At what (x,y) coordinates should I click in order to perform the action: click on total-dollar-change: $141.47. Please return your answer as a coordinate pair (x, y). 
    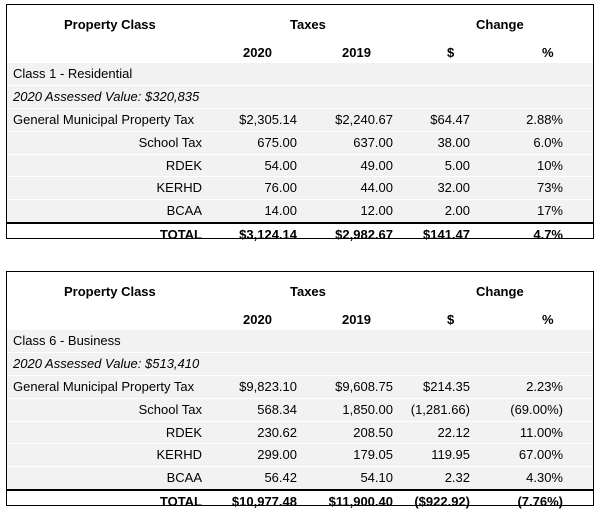
    Looking at the image, I should click on (446, 235).